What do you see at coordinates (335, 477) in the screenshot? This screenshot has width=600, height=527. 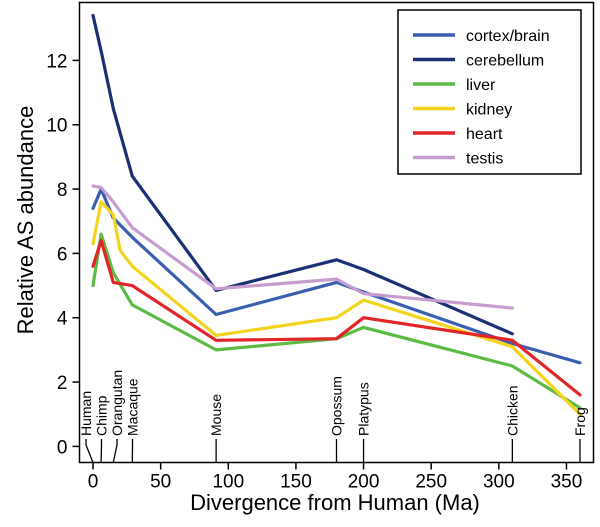 I see `x-axis: 0 50 100 150 200 250 300 350` at bounding box center [335, 477].